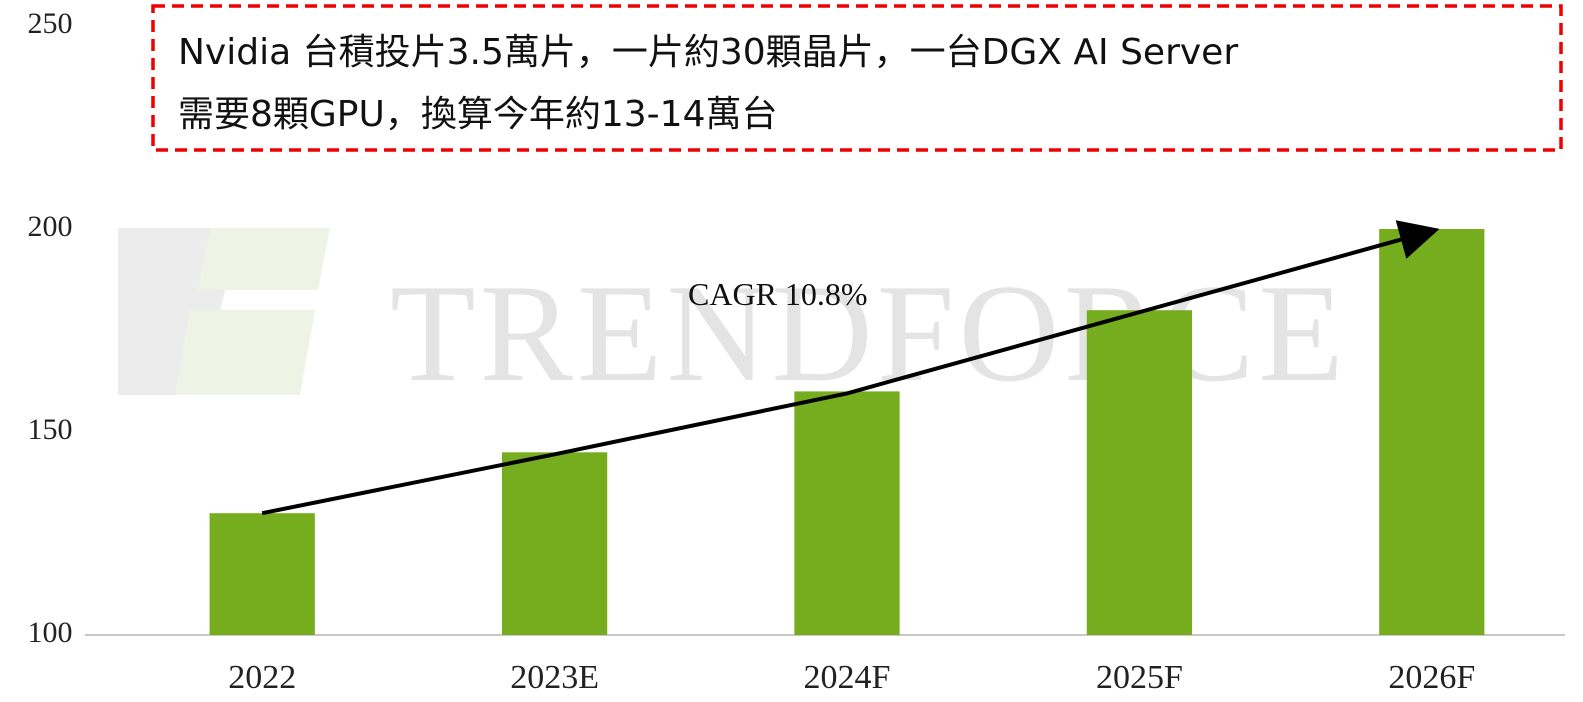 The image size is (1583, 702). Describe the element at coordinates (477, 114) in the screenshot. I see `note-line: 需要8顆GPU，換算今年約13-14萬台` at that location.